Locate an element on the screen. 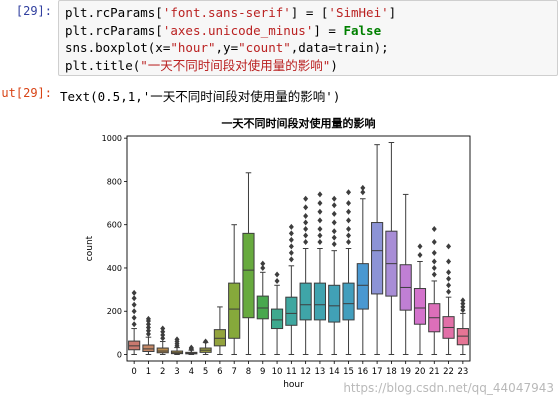 The width and height of the screenshot is (560, 405). xtick-label-0: 0 is located at coordinates (133, 372).